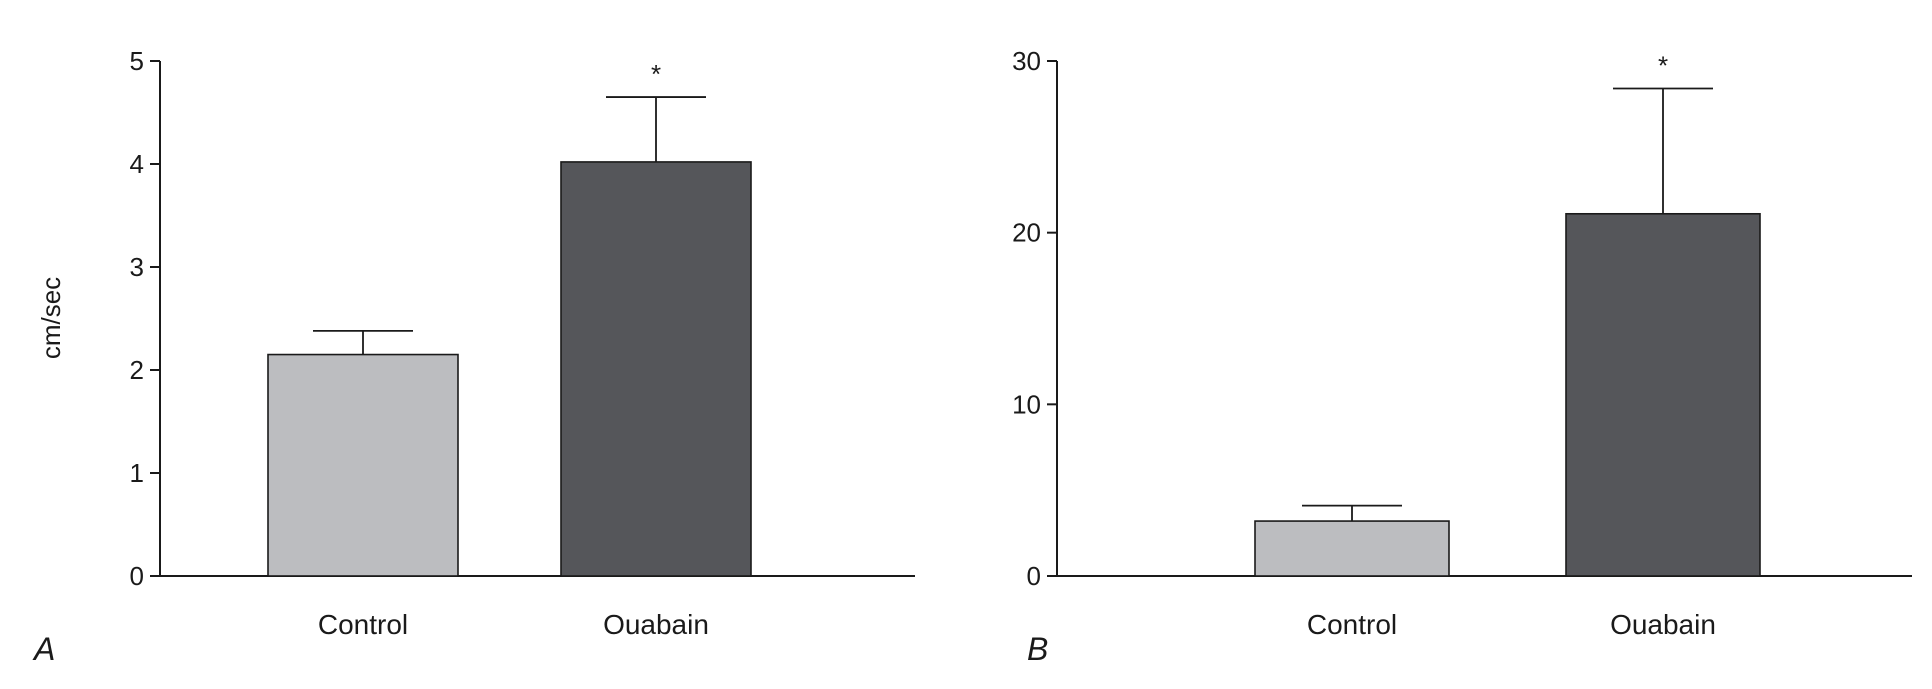 Image resolution: width=1932 pixels, height=689 pixels. Describe the element at coordinates (1663, 624) in the screenshot. I see `panel-b-category-label-ouabain: Ouabain` at that location.